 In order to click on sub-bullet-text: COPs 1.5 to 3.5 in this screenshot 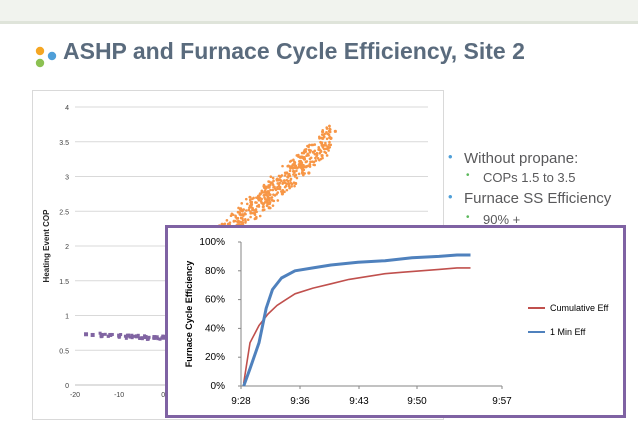, I will do `click(529, 177)`.